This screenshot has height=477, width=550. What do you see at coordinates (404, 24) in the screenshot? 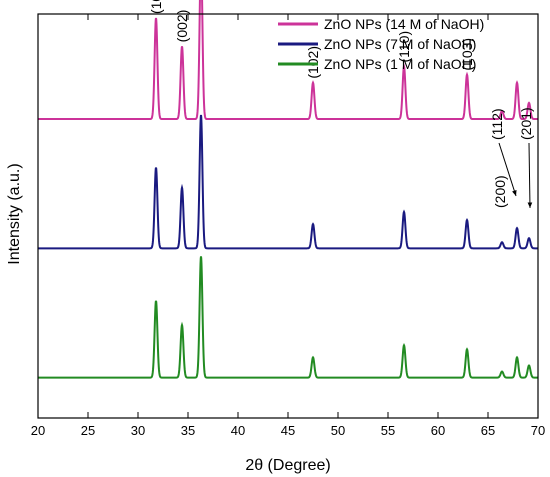
I see `legend-label: ZnO NPs (14 M of NaOH)` at bounding box center [404, 24].